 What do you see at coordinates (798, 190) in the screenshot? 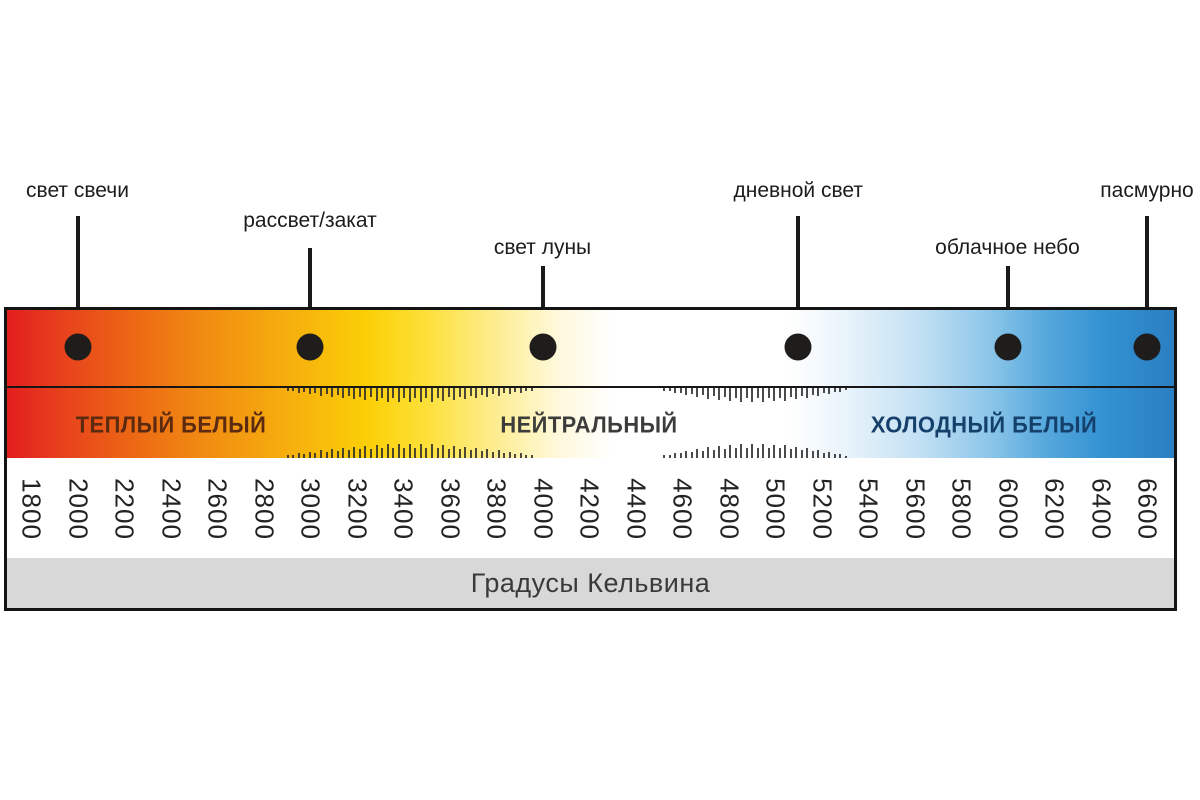
I see `callout-label: дневной свет` at bounding box center [798, 190].